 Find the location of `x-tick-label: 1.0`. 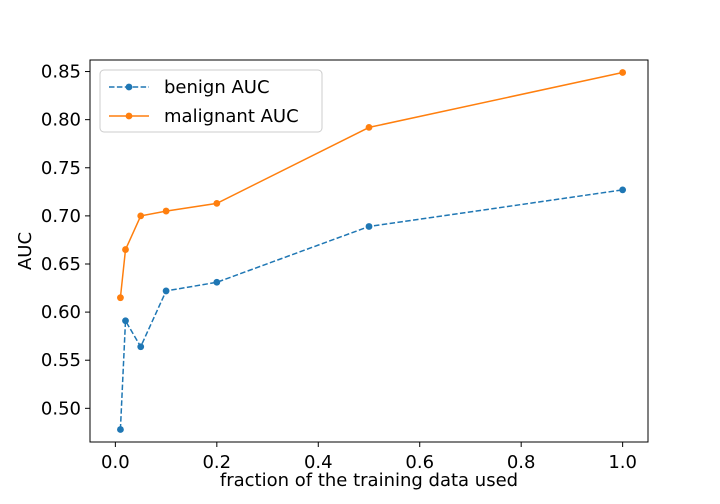

x-tick-label: 1.0 is located at coordinates (622, 462).